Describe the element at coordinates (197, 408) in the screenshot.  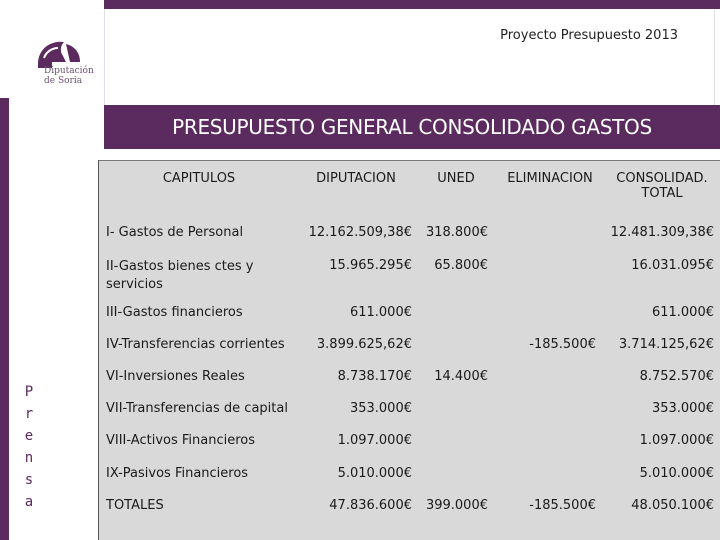
I see `row-label: VII-Transferencias de capital` at that location.